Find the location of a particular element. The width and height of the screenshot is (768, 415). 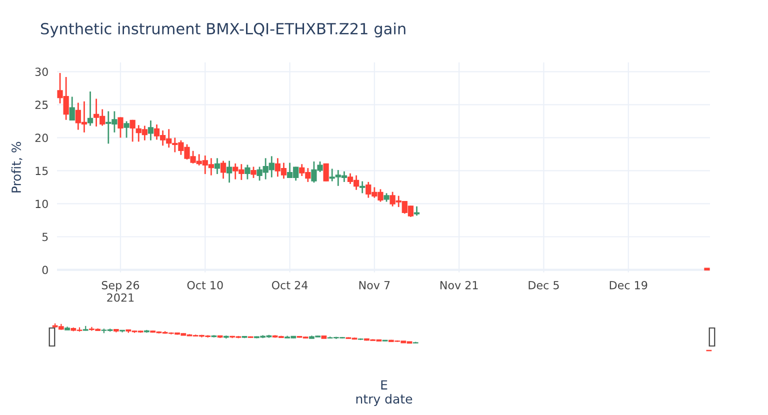

x-tick-label: Sep 26 2021 is located at coordinates (121, 291).